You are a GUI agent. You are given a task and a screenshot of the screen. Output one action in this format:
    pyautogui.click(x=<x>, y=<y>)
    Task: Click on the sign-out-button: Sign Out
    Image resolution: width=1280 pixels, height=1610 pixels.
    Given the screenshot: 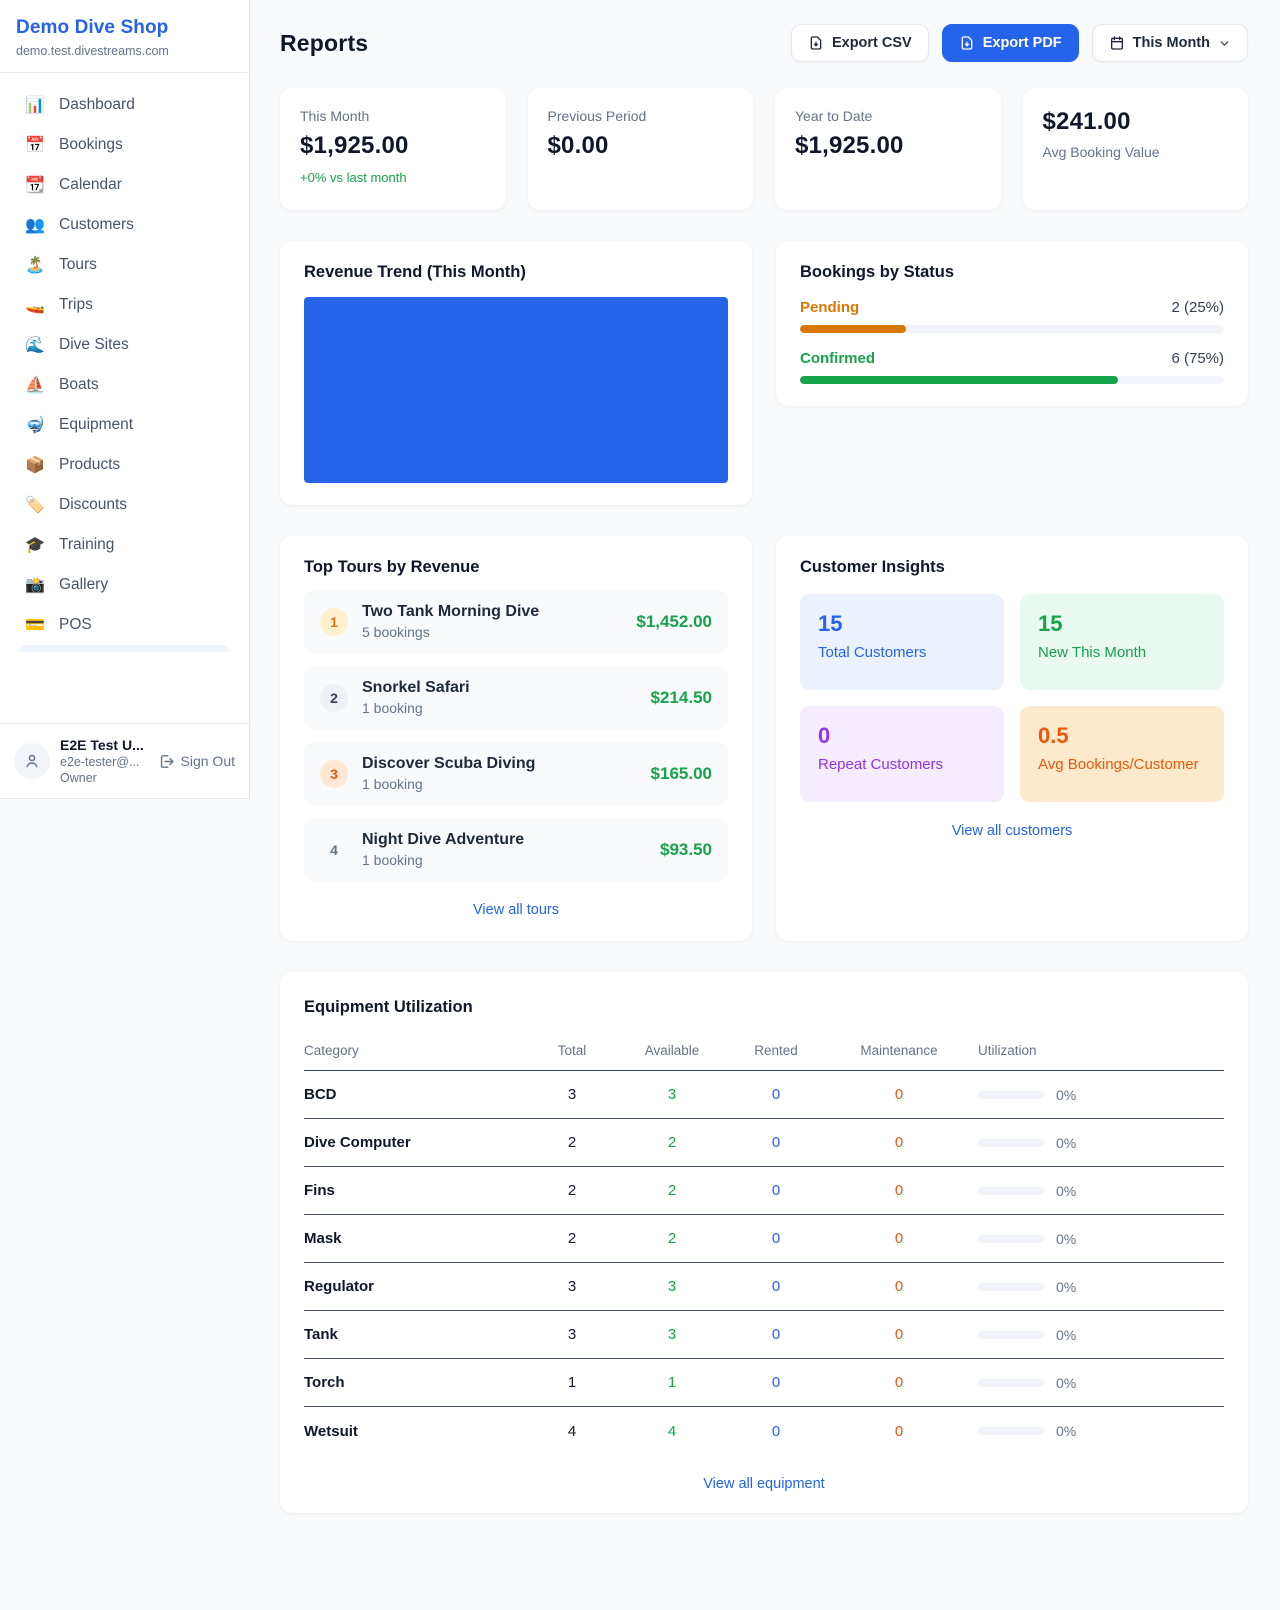 What is the action you would take?
    pyautogui.click(x=196, y=761)
    